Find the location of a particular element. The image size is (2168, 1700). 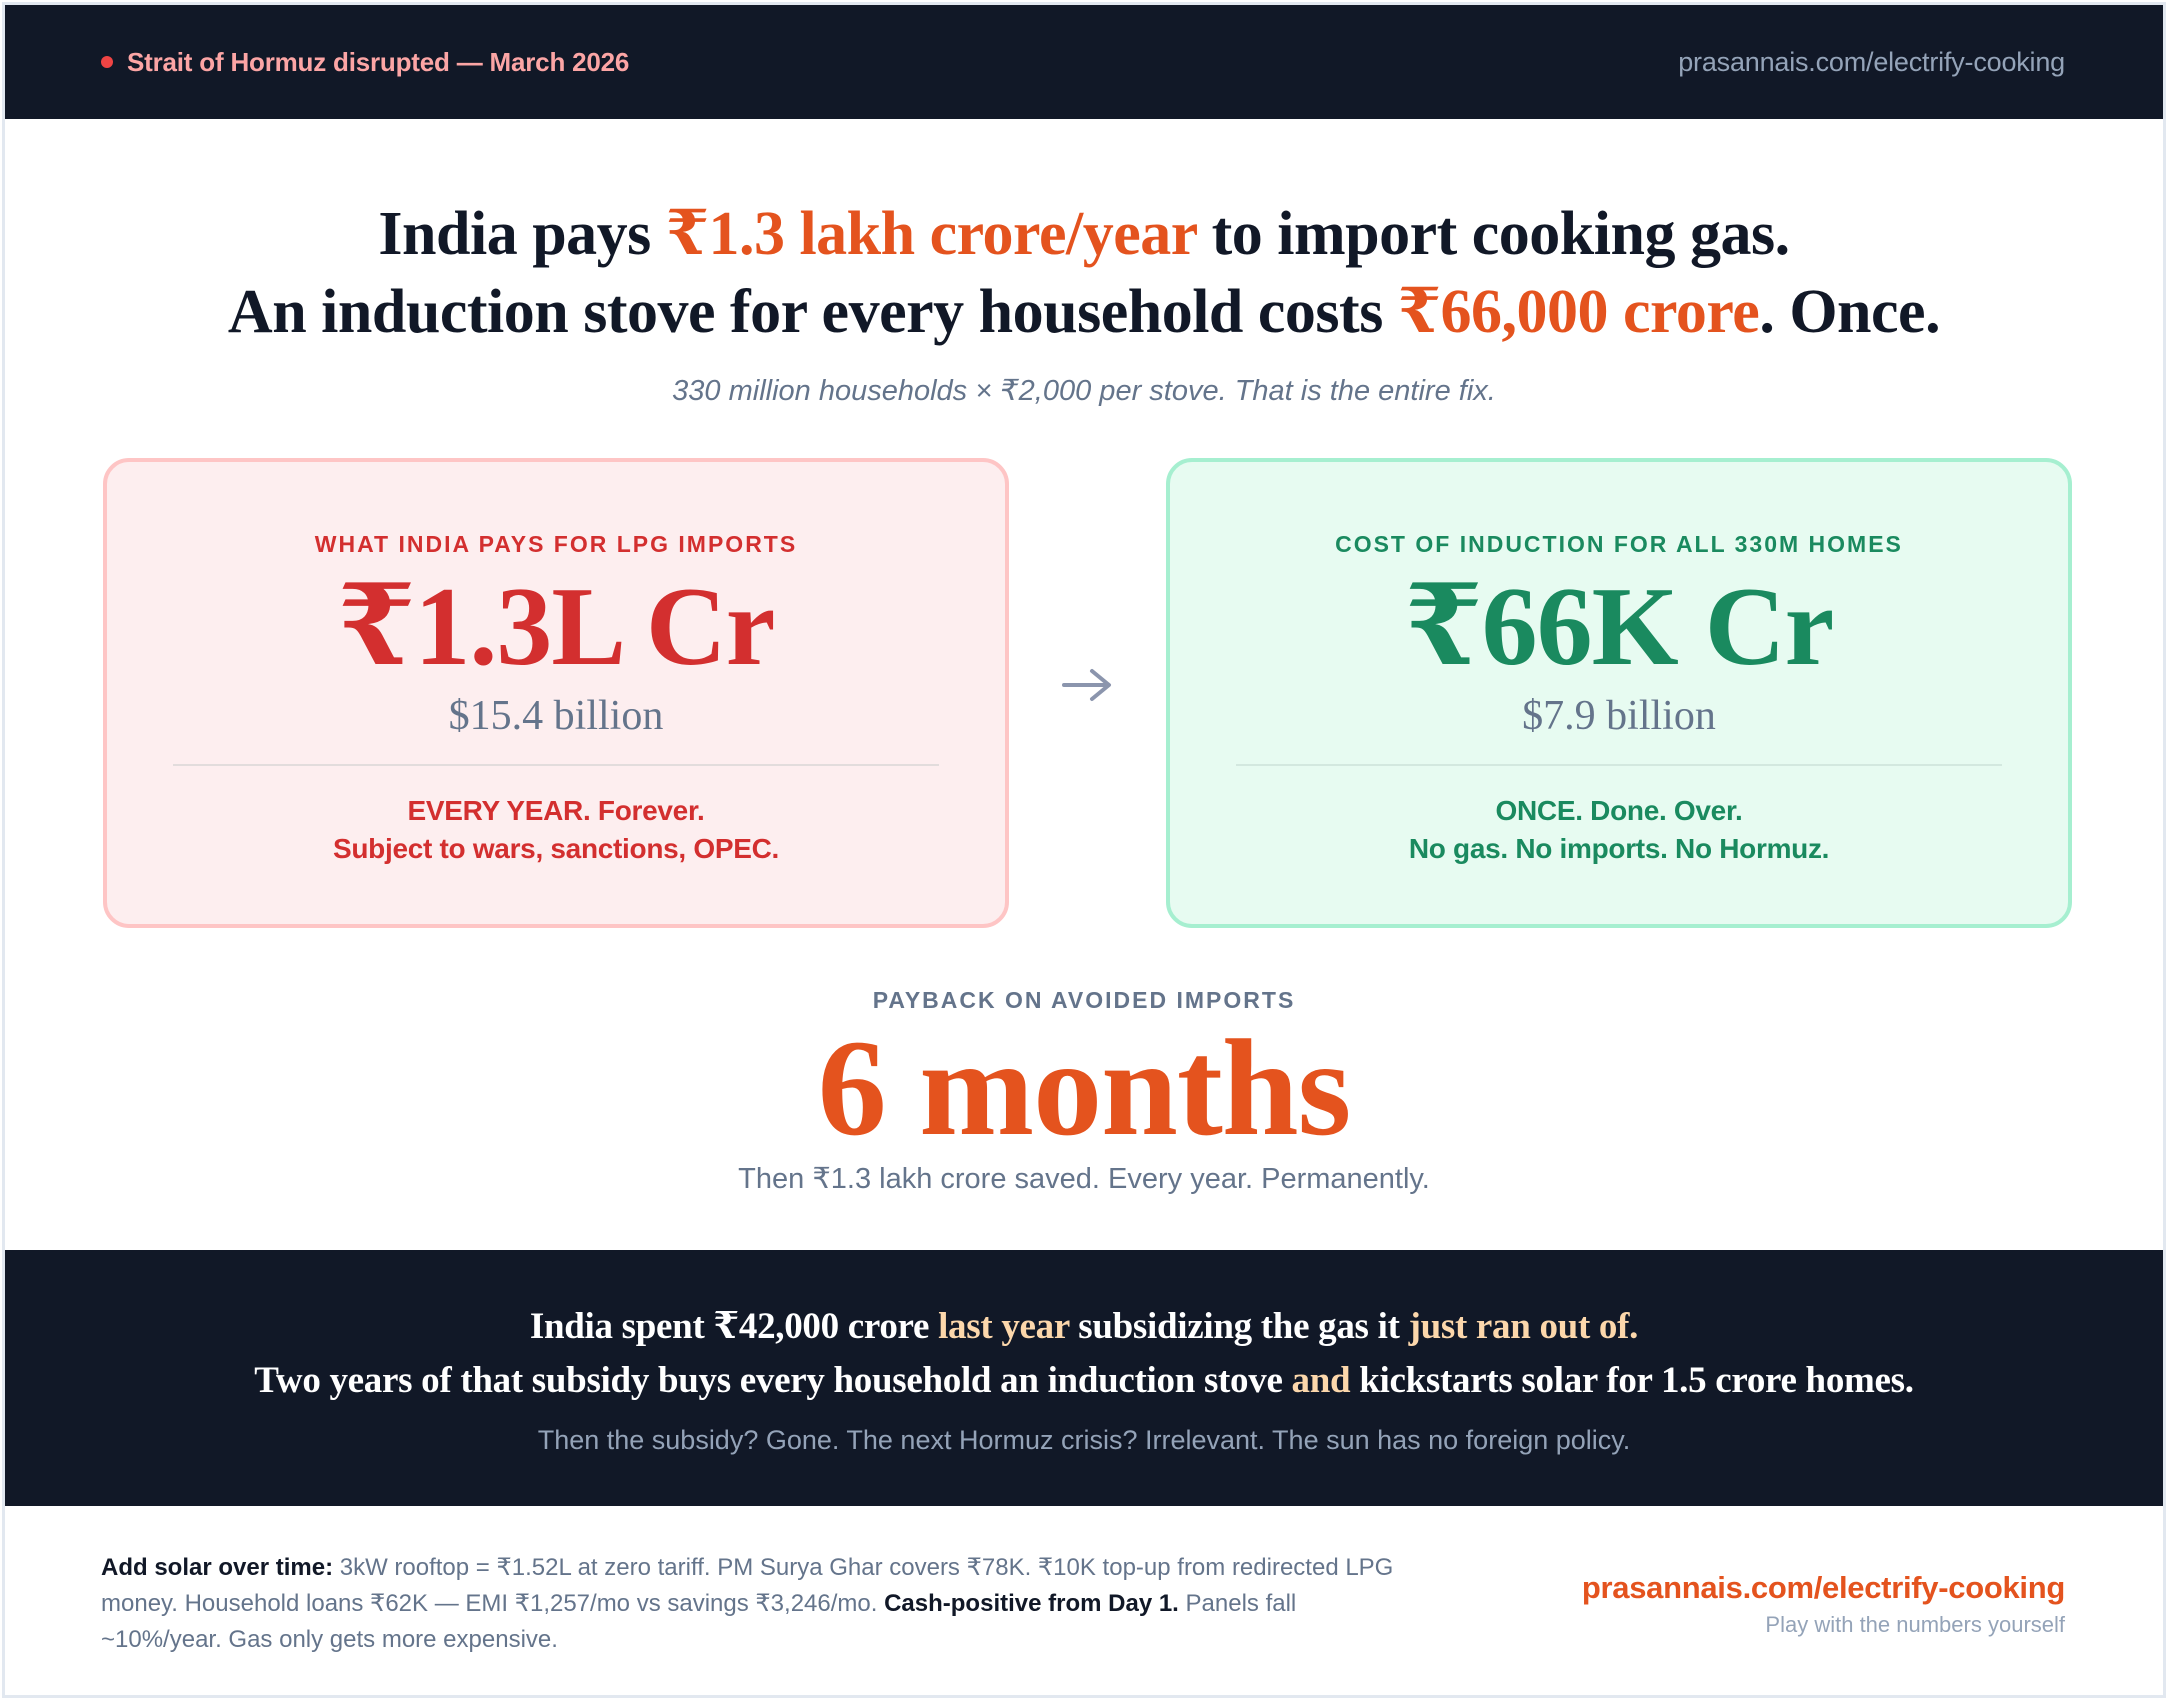

band-highlight: and is located at coordinates (1321, 1380).